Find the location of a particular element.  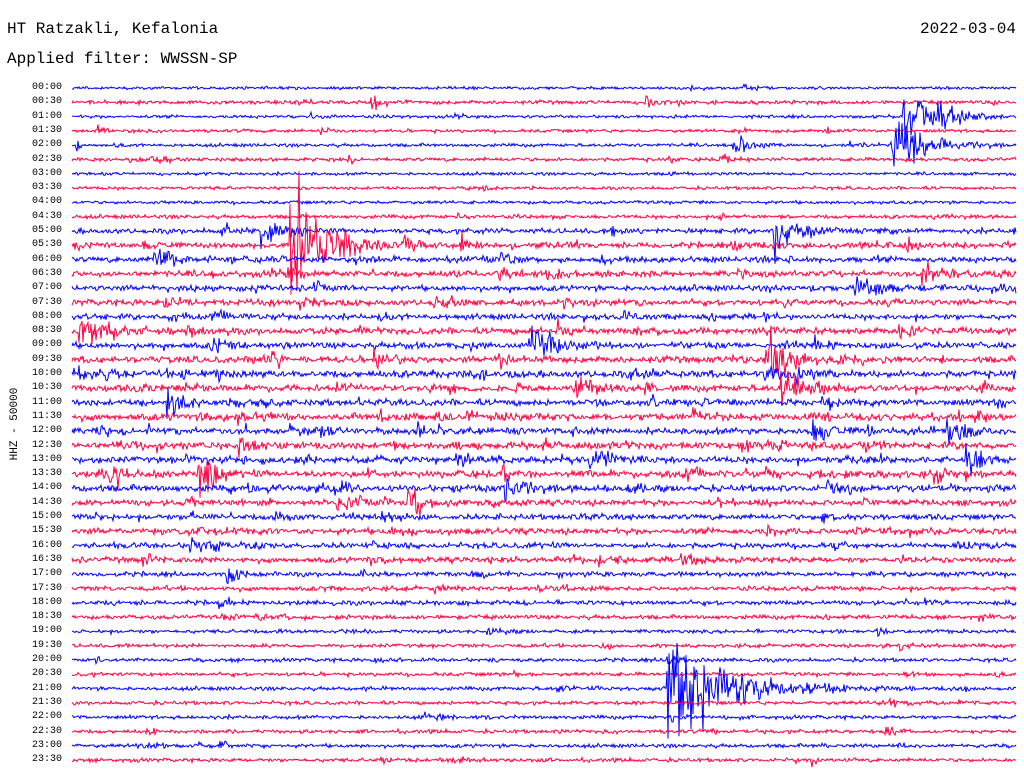

time-label: 02:30 is located at coordinates (46, 159).